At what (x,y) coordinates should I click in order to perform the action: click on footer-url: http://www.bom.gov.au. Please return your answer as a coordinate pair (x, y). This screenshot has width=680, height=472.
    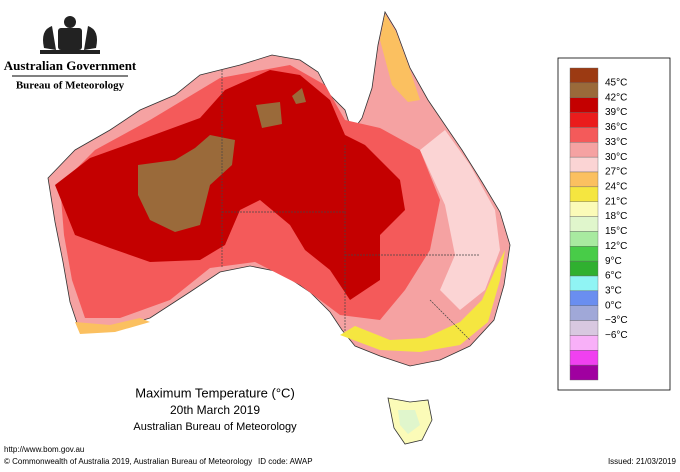
    Looking at the image, I should click on (44, 449).